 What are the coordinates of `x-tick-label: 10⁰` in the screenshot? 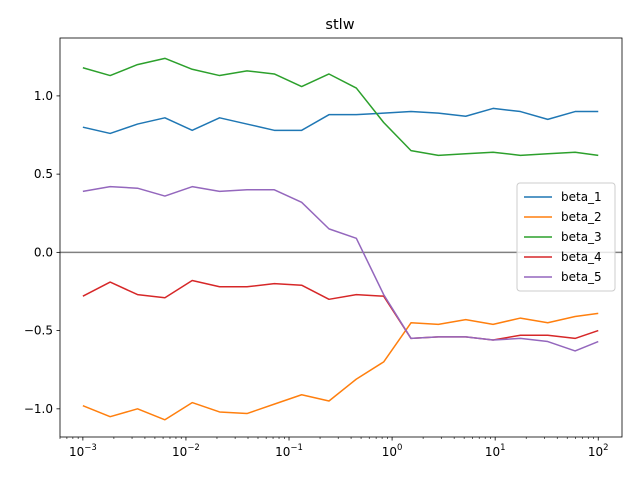 It's located at (392, 451).